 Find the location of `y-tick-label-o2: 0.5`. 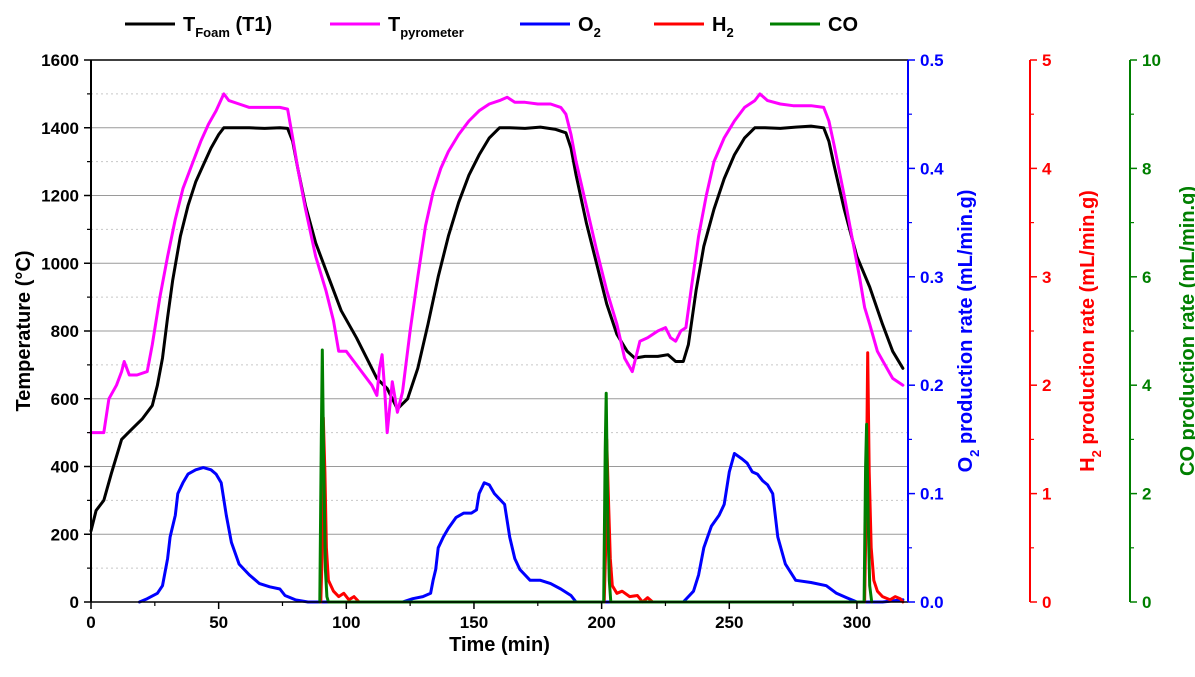

y-tick-label-o2: 0.5 is located at coordinates (932, 60).